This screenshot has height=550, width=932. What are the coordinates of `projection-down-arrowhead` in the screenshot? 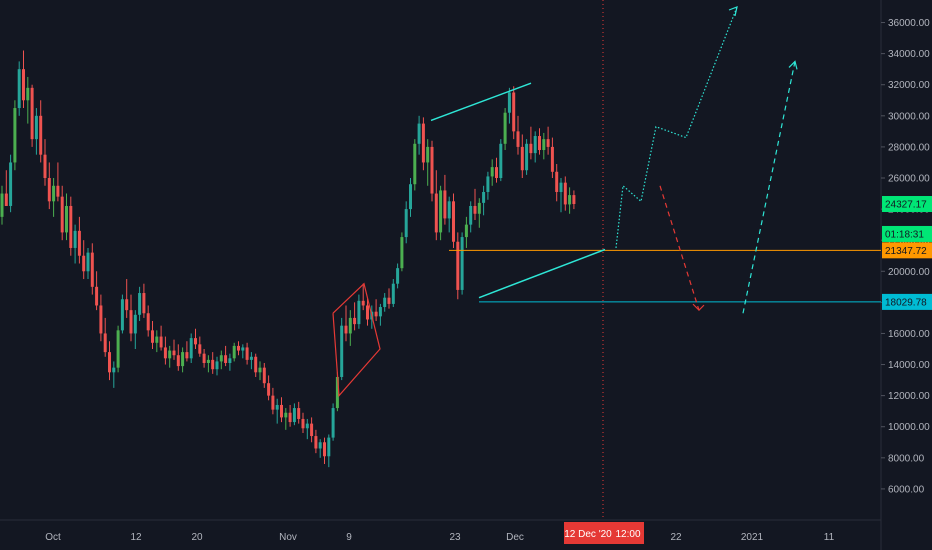 It's located at (698, 307).